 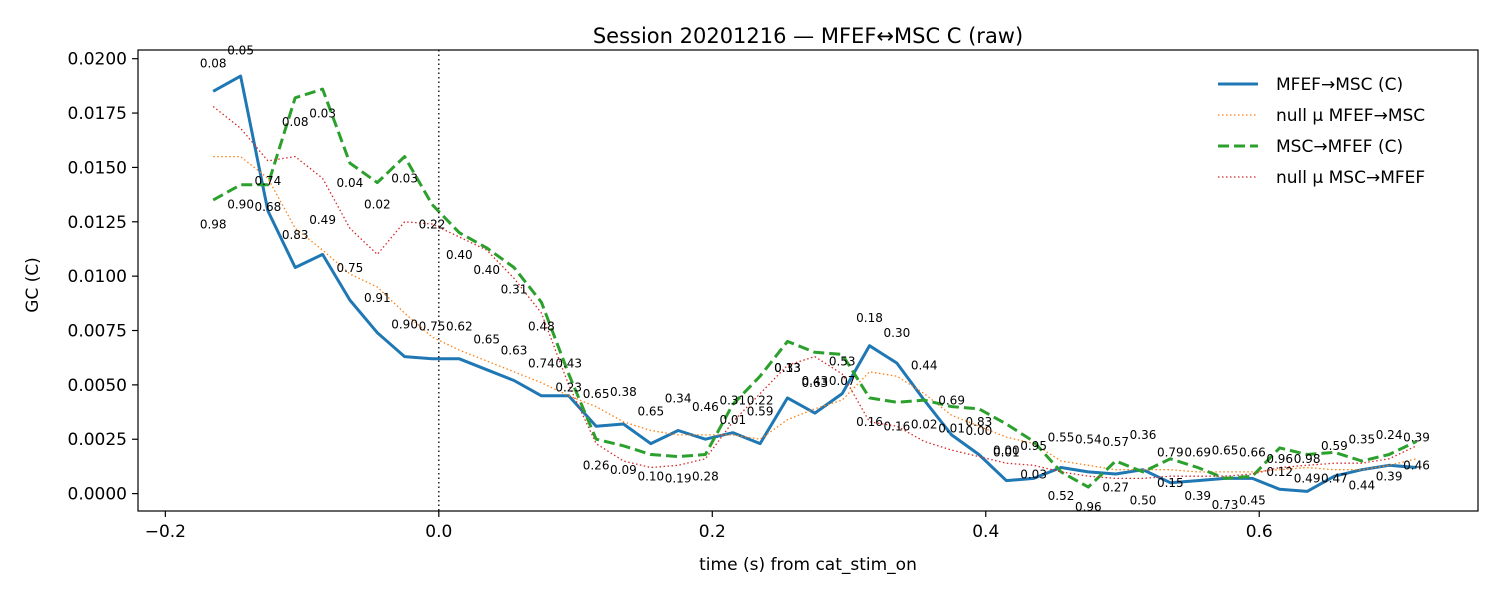 I want to click on y-tick-label: 0.0100, so click(x=97, y=277).